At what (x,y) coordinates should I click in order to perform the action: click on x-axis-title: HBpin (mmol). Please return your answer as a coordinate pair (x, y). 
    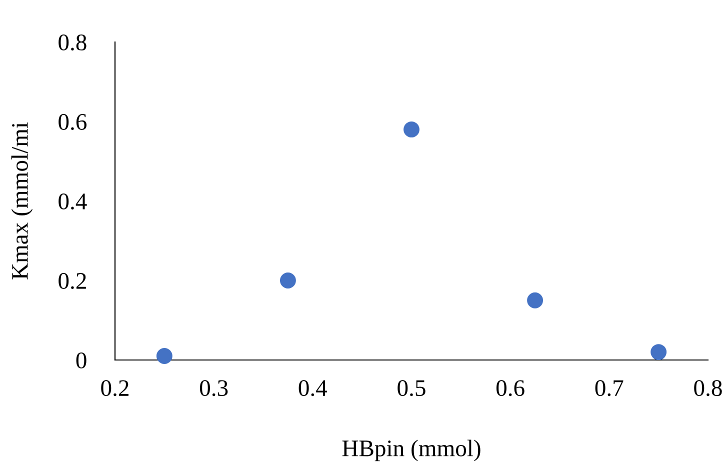
    Looking at the image, I should click on (411, 451).